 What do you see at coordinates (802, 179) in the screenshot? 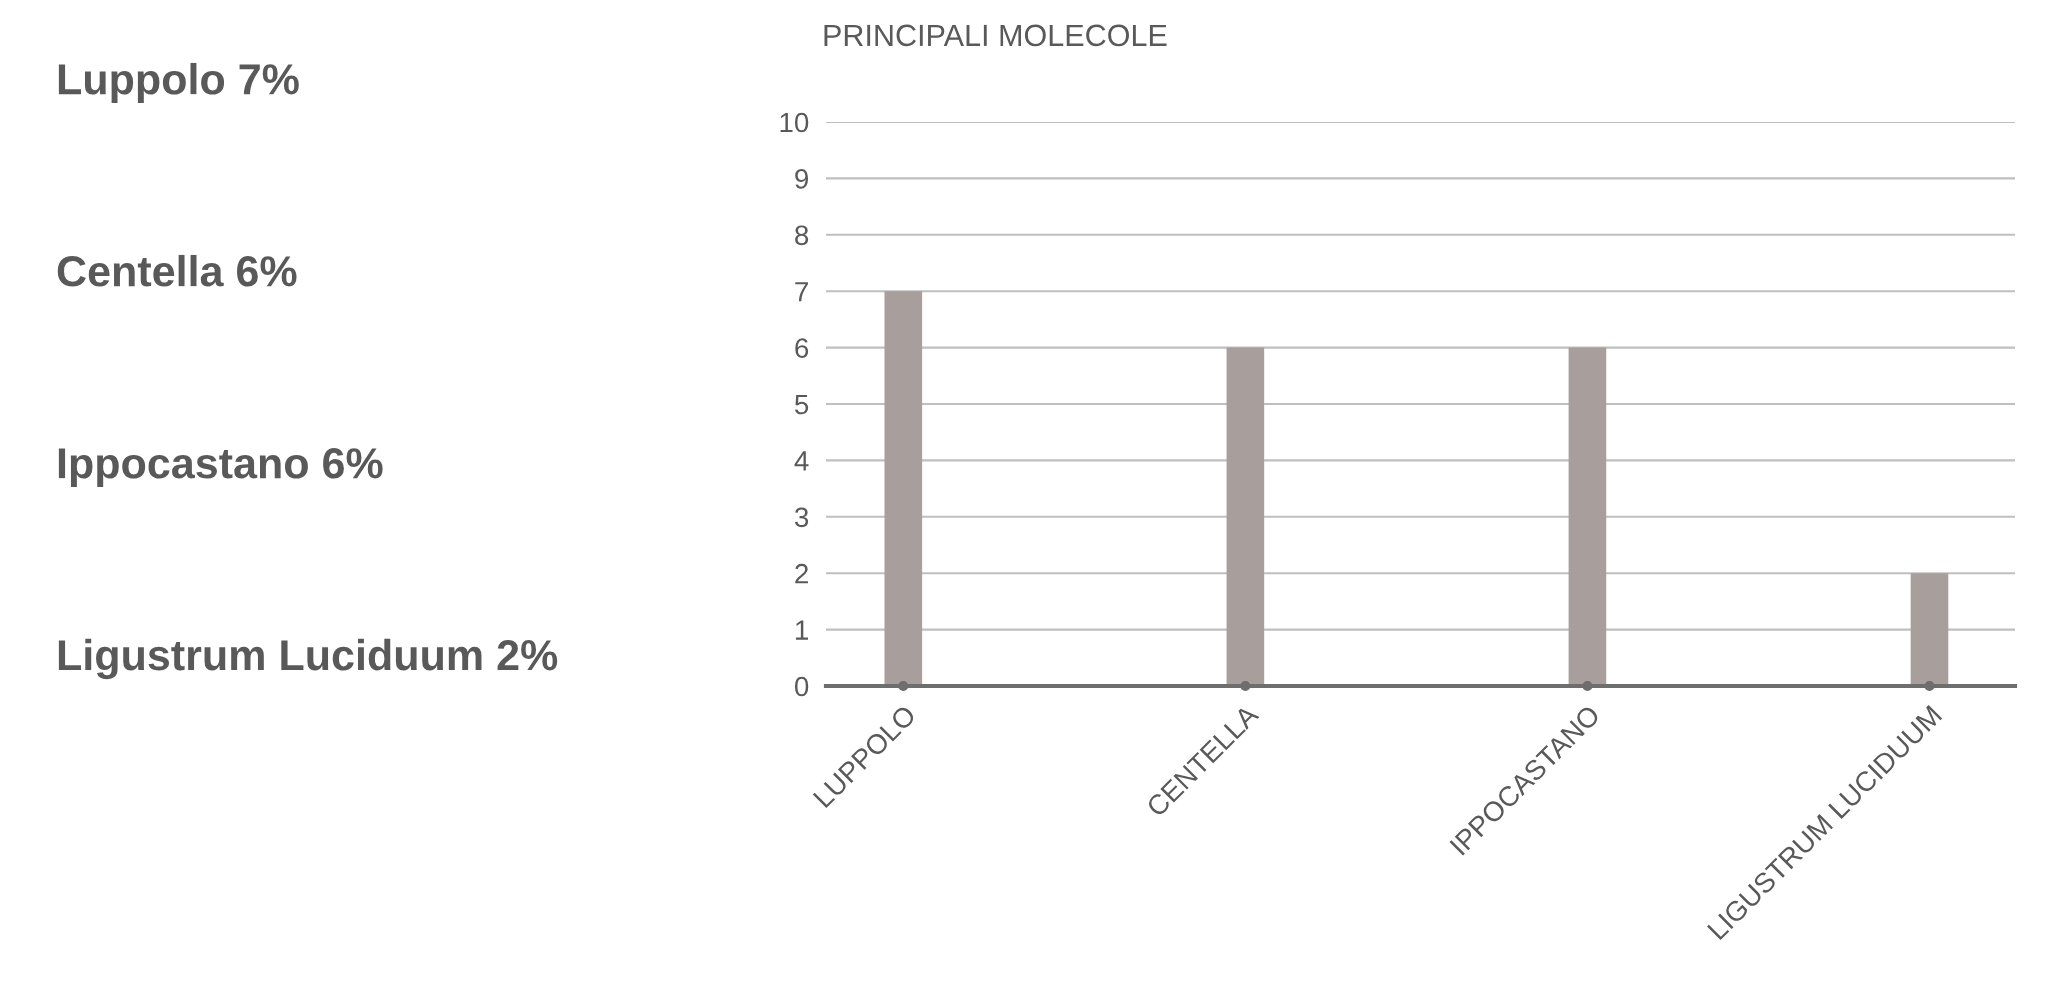
I see `y-tick-label: 9` at bounding box center [802, 179].